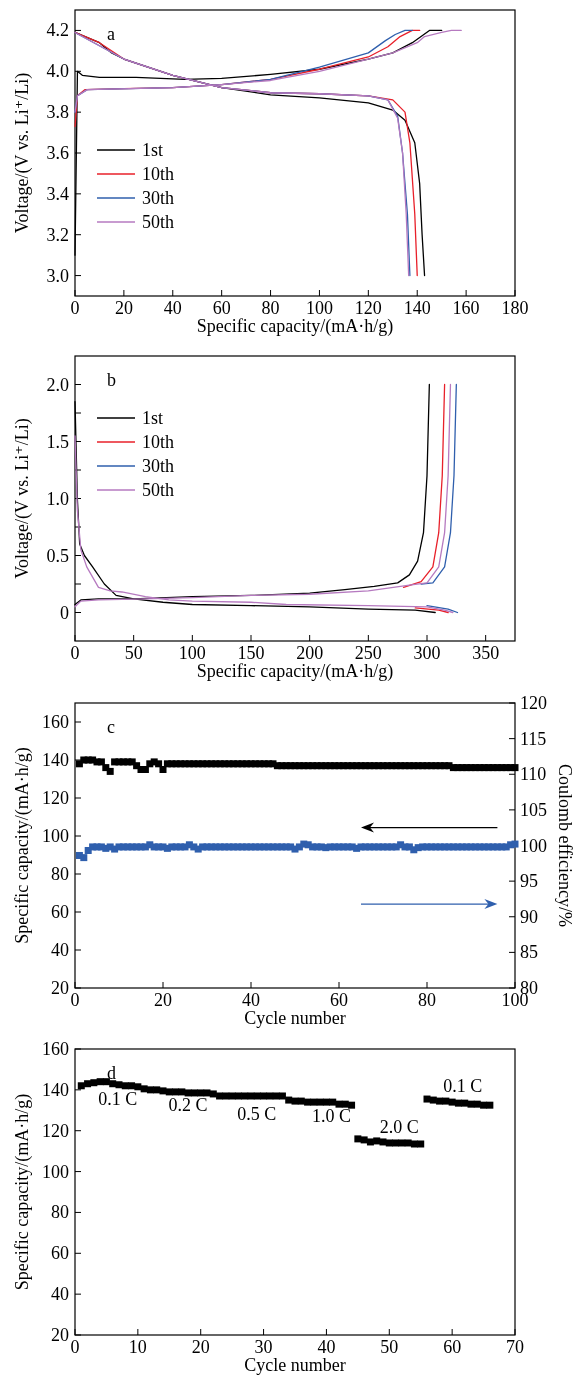 The width and height of the screenshot is (582, 1379). Describe the element at coordinates (529, 881) in the screenshot. I see `y2-tick-label: 95` at that location.